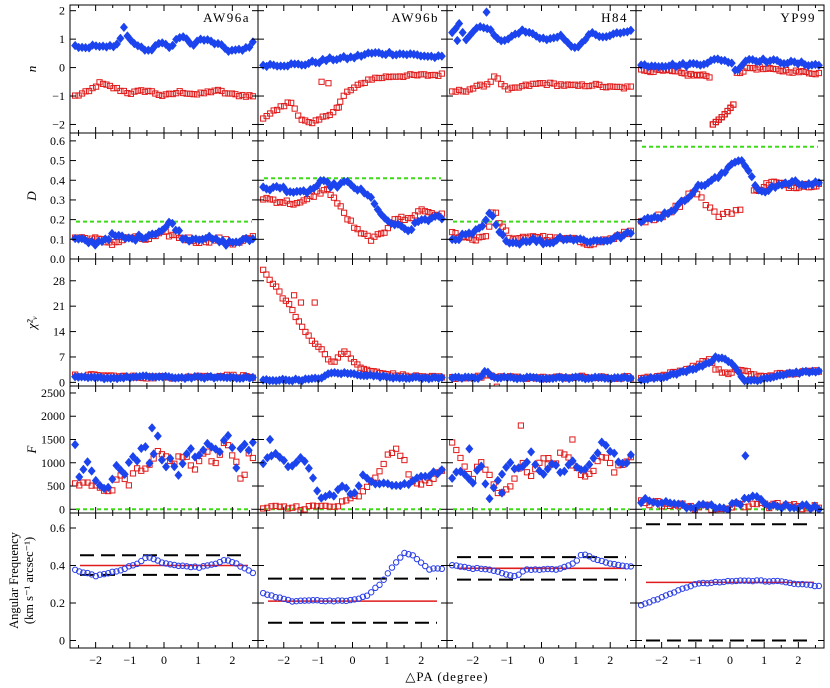 This screenshot has width=830, height=688. What do you see at coordinates (57, 239) in the screenshot?
I see `y-tick-label: 0.1` at bounding box center [57, 239].